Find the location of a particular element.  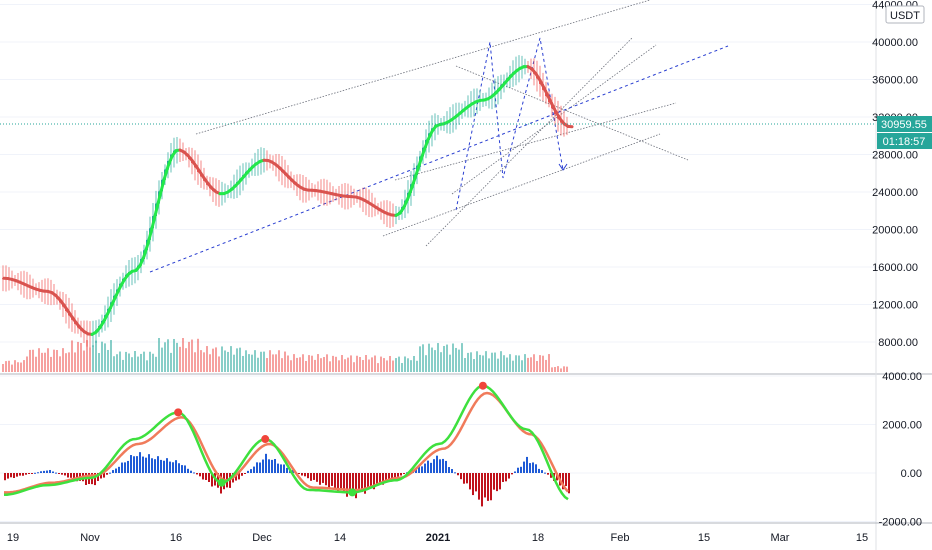

price-tick-label: 28000.00 is located at coordinates (895, 156).